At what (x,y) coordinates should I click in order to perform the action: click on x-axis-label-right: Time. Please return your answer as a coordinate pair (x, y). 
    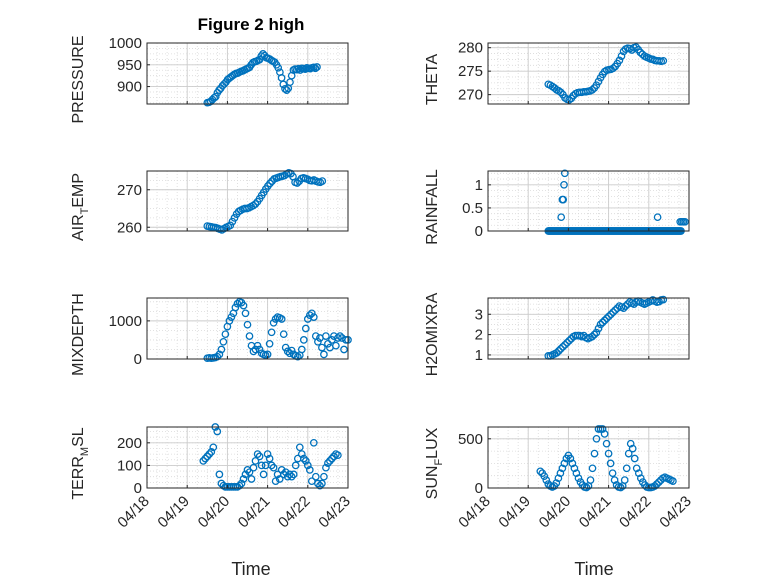
    Looking at the image, I should click on (593, 569).